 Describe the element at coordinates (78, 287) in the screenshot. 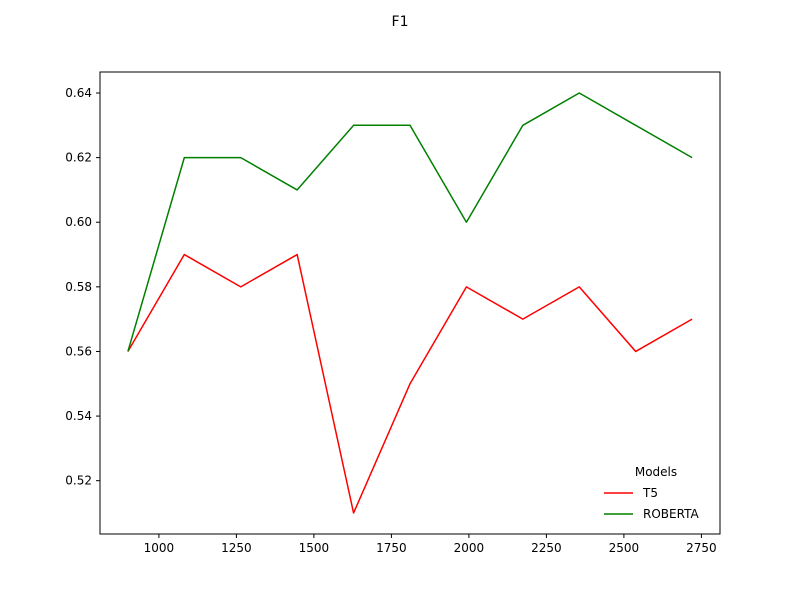

I see `y-tick-label: 0.58` at that location.